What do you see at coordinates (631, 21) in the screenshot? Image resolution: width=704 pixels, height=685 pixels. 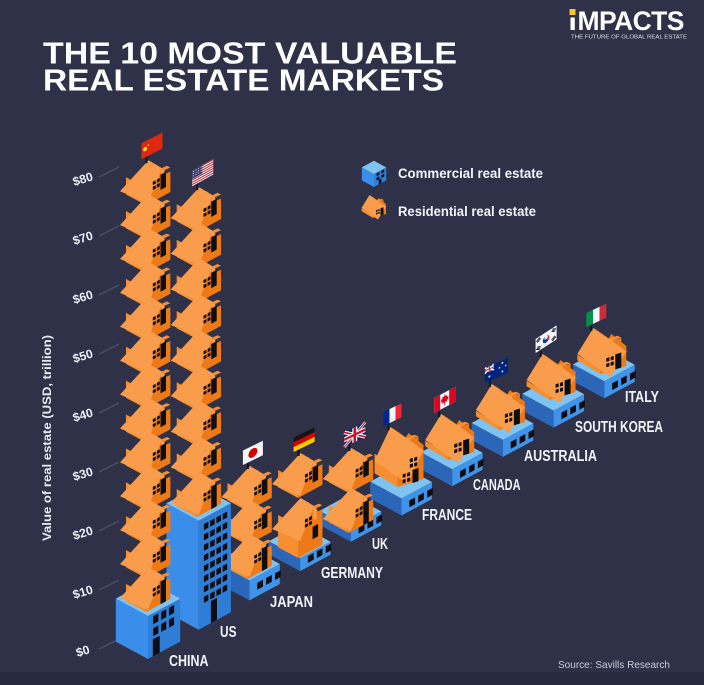 I see `svg-text: MPACTS` at bounding box center [631, 21].